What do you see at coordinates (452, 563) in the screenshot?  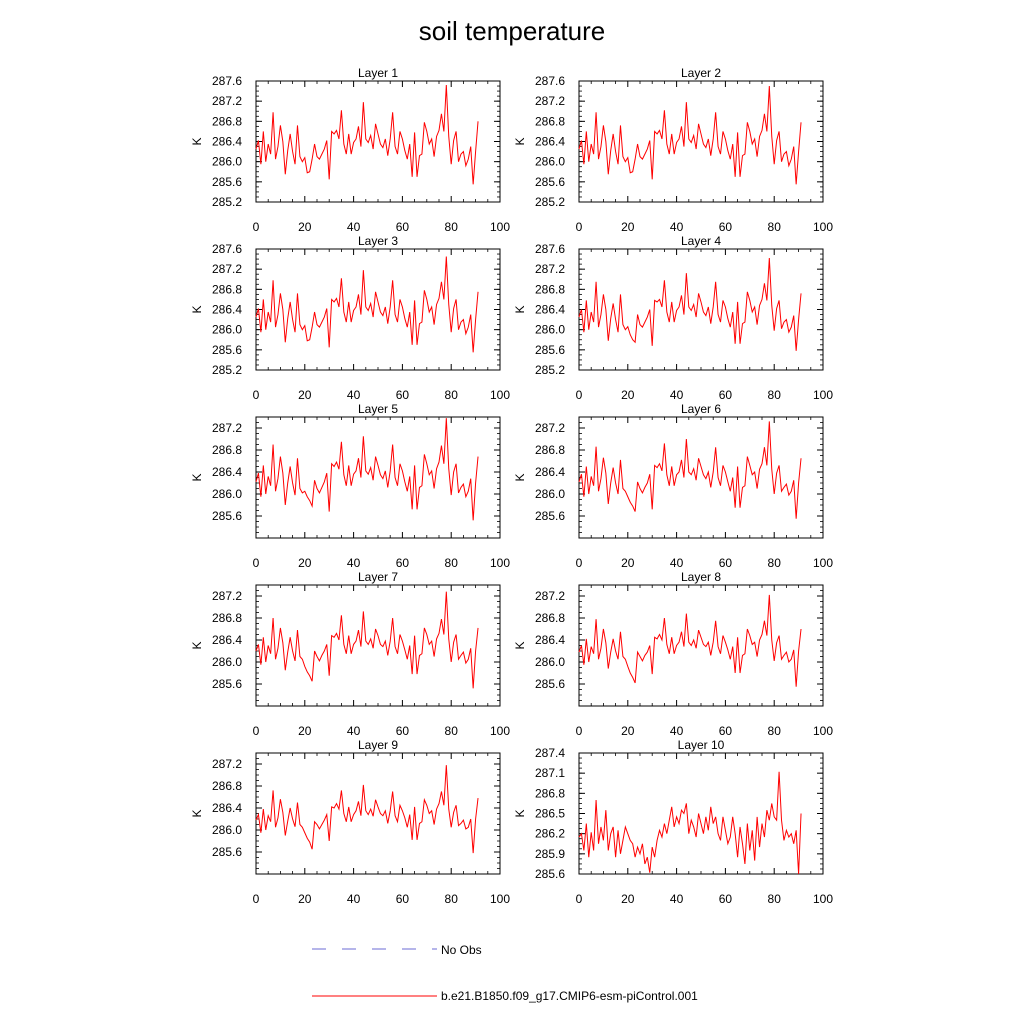 I see `layer-5-xtick-label: 80` at bounding box center [452, 563].